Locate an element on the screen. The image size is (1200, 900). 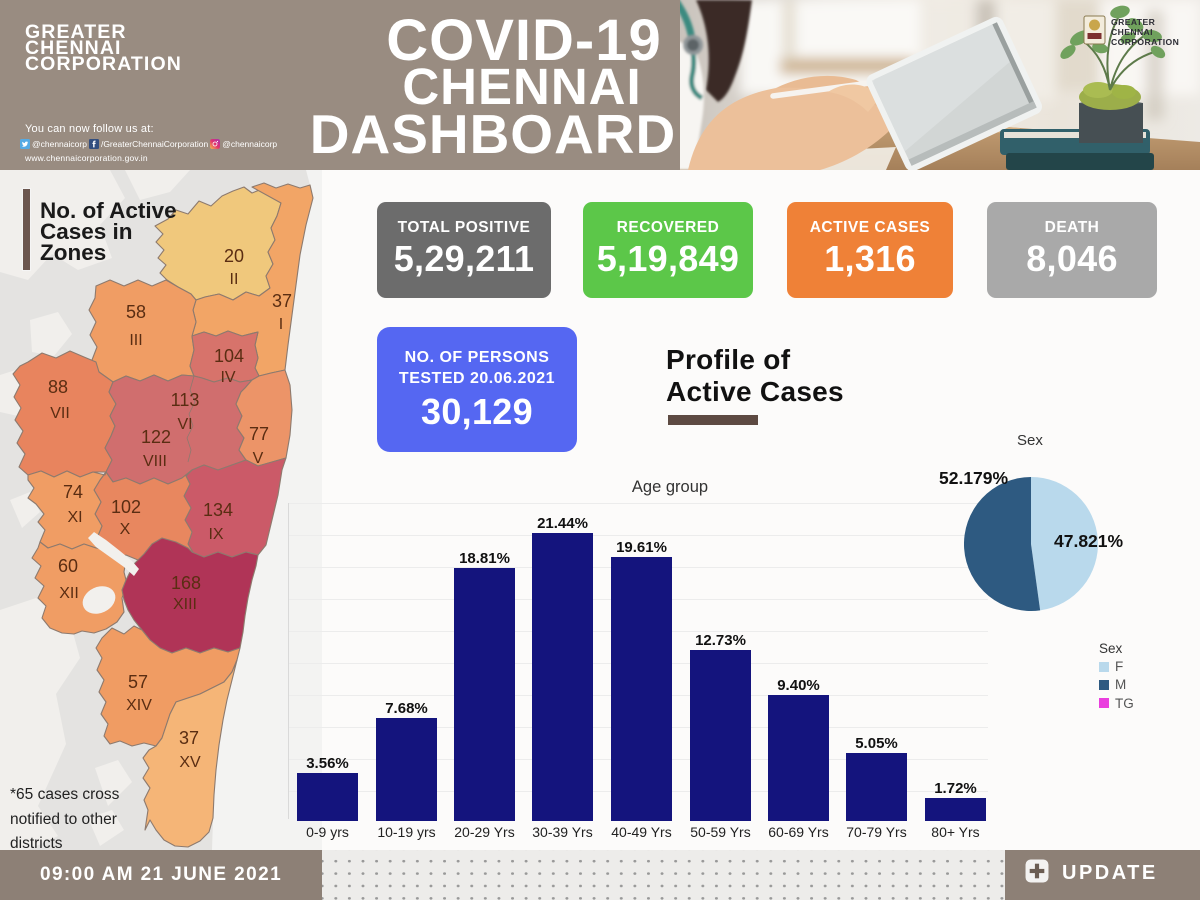
svg-text: 102 is located at coordinates (126, 507).